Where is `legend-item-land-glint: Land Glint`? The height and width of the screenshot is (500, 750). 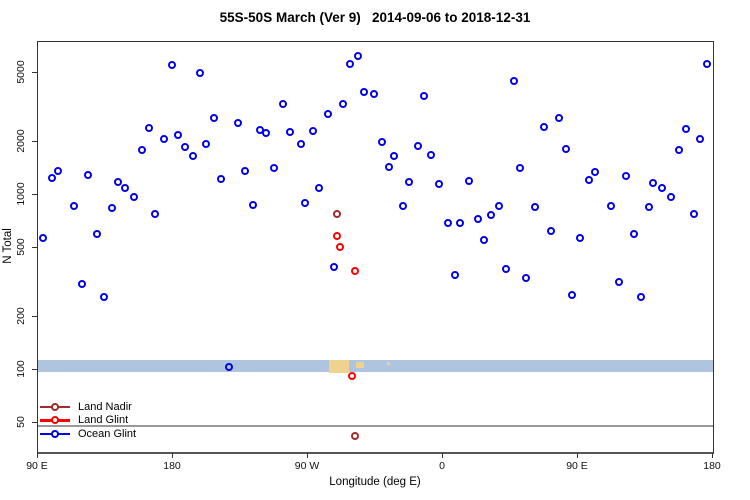 legend-item-land-glint: Land Glint is located at coordinates (88, 421).